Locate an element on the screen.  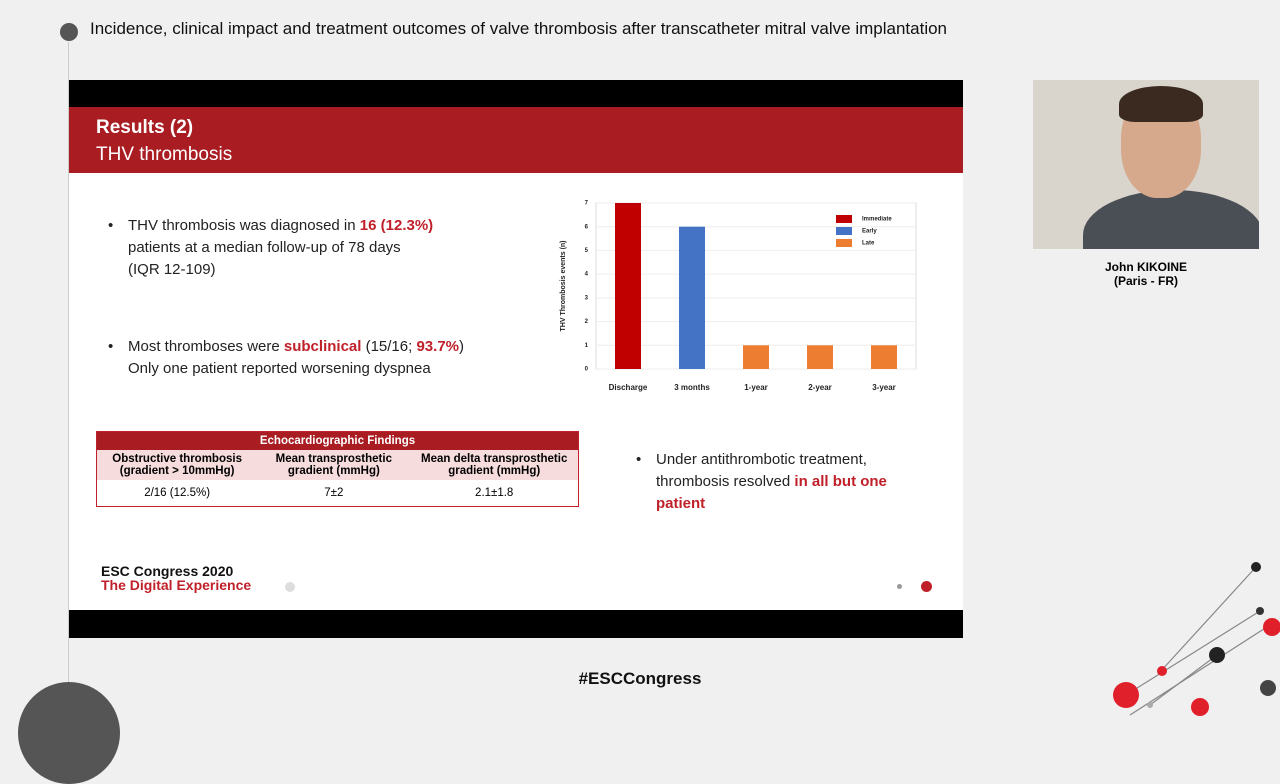
y-tick-label: 3 is located at coordinates (587, 298).